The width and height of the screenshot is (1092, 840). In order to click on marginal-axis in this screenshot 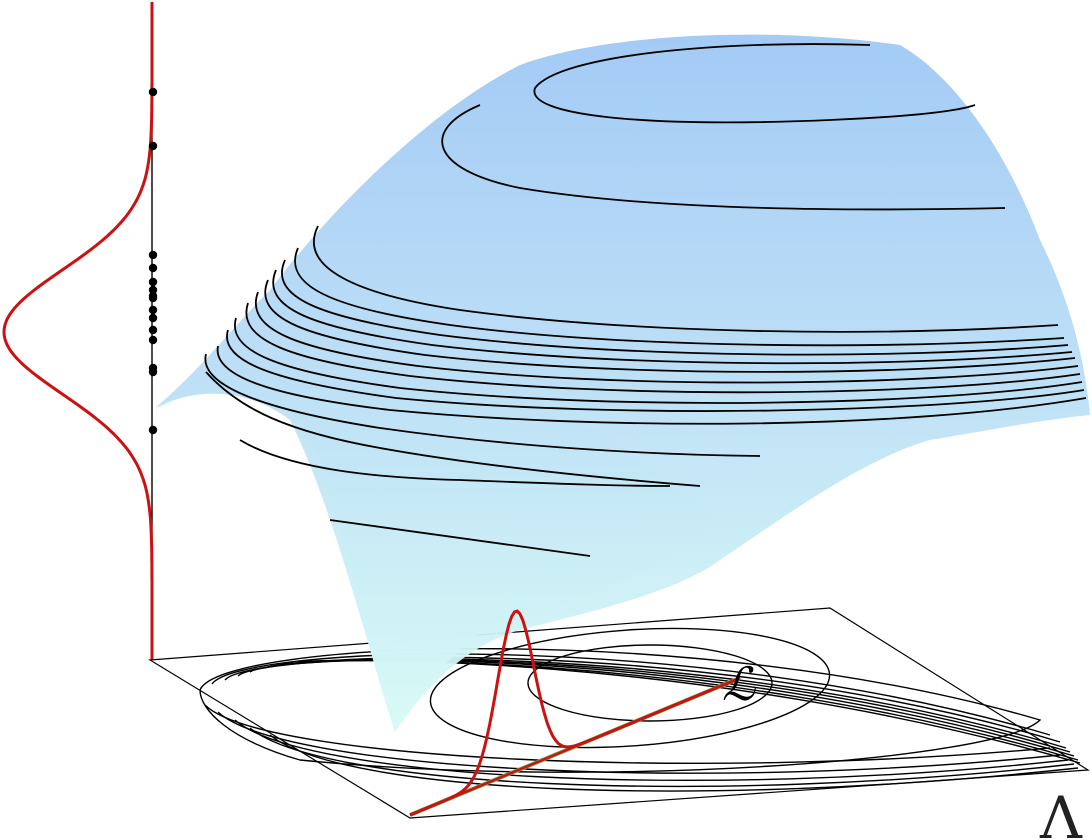, I will do `click(80, 331)`.